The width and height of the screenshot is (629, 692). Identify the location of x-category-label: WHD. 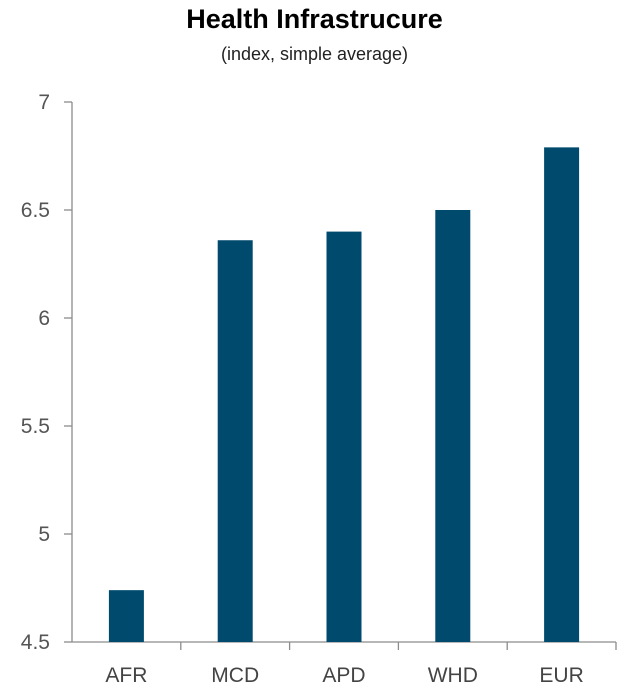
(453, 675).